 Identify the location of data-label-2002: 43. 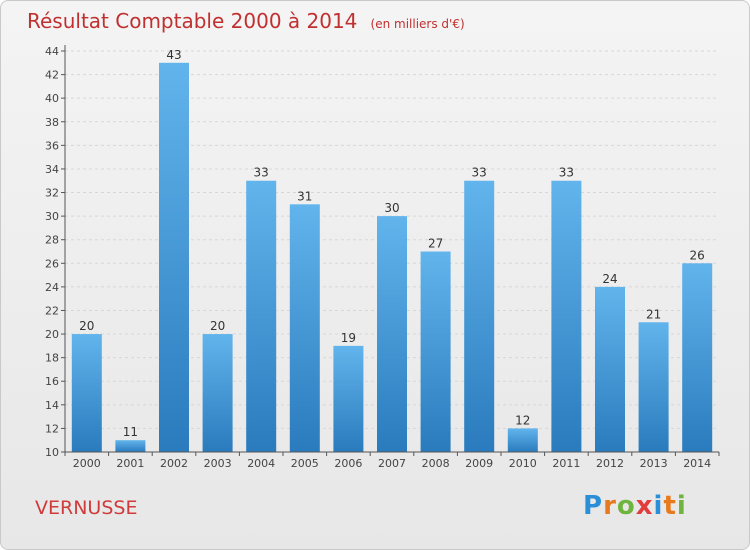
(173, 55).